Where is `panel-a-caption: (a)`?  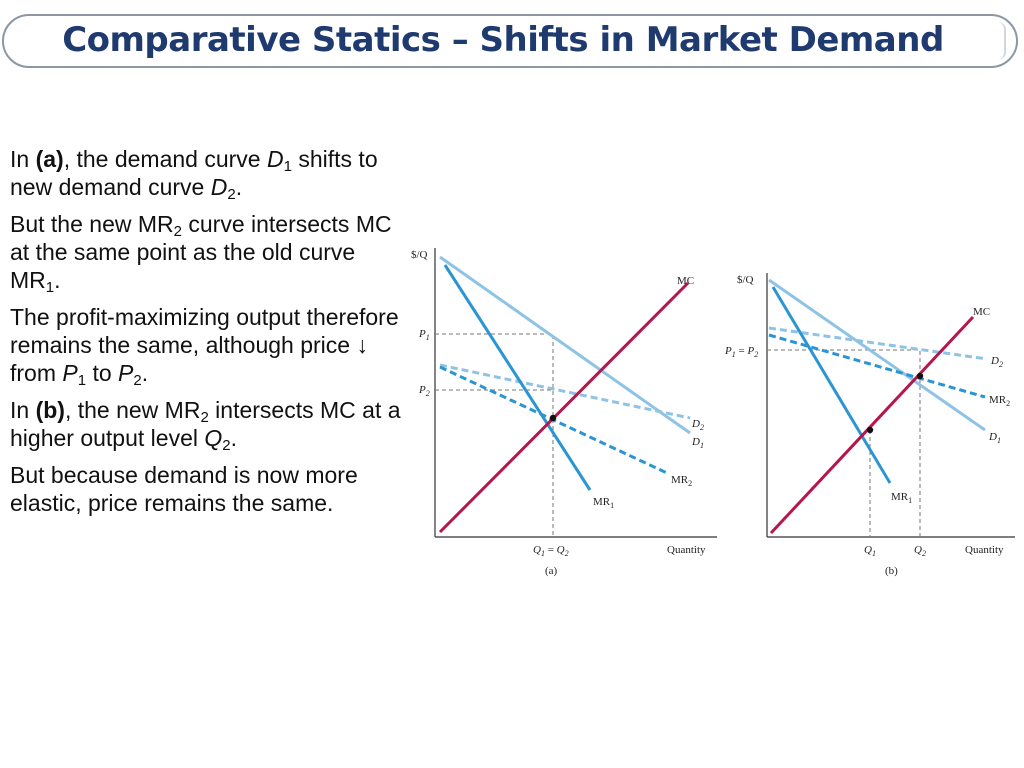 panel-a-caption: (a) is located at coordinates (551, 571).